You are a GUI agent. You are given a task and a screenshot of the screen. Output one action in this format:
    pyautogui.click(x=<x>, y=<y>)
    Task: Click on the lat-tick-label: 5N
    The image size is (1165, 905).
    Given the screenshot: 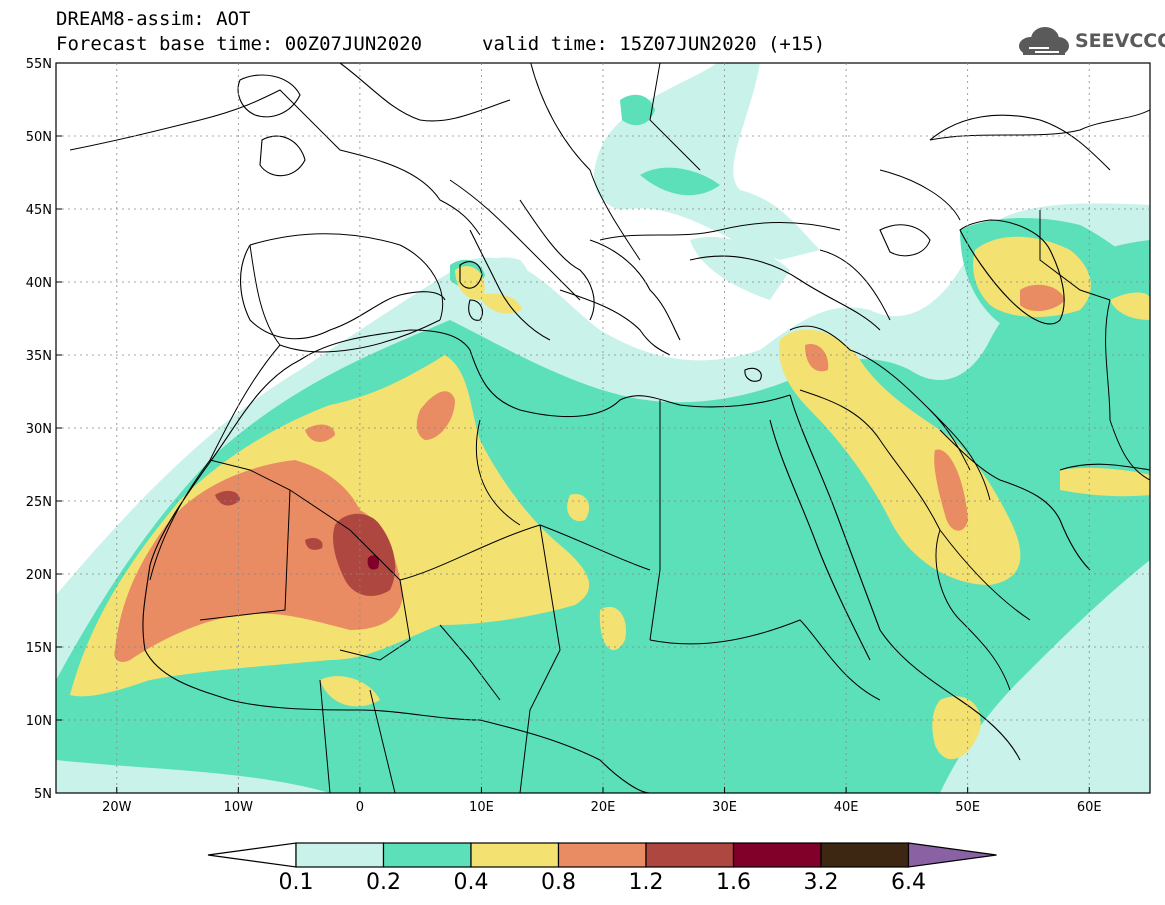 What is the action you would take?
    pyautogui.click(x=43, y=794)
    